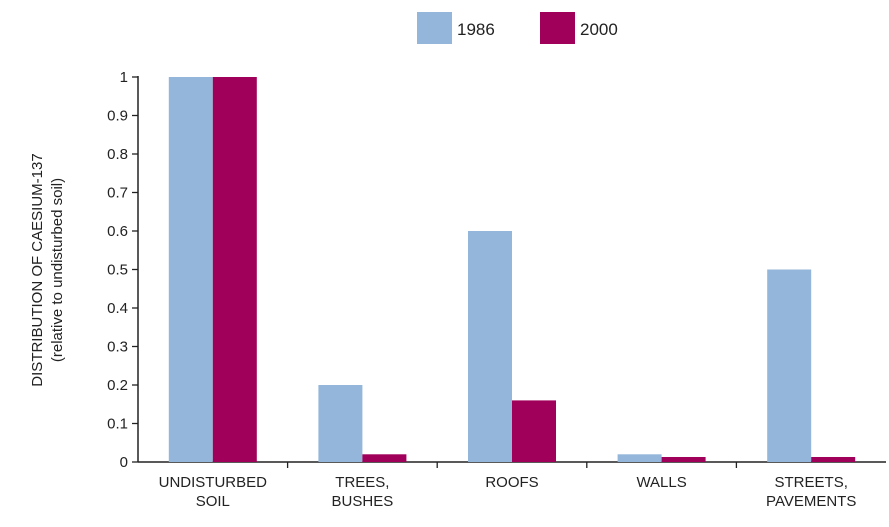  I want to click on y-tick-label: 0.4, so click(117, 308).